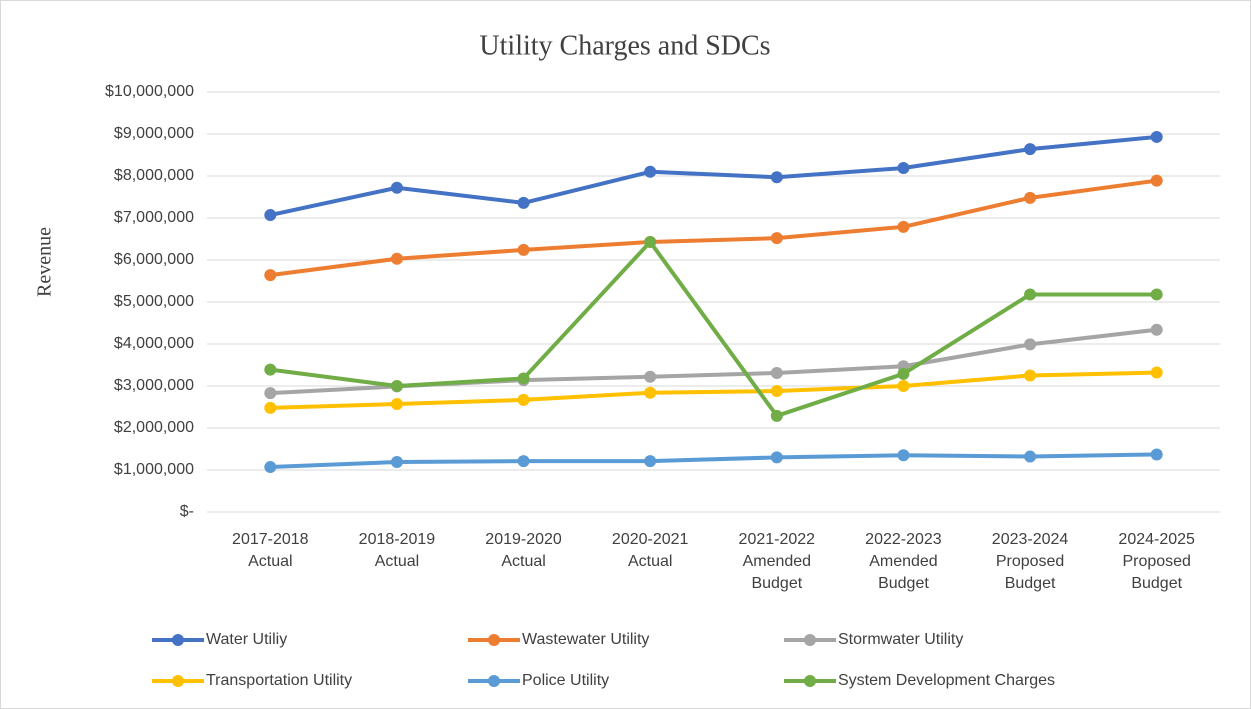  What do you see at coordinates (154, 175) in the screenshot?
I see `y-tick-label: $8,000,000` at bounding box center [154, 175].